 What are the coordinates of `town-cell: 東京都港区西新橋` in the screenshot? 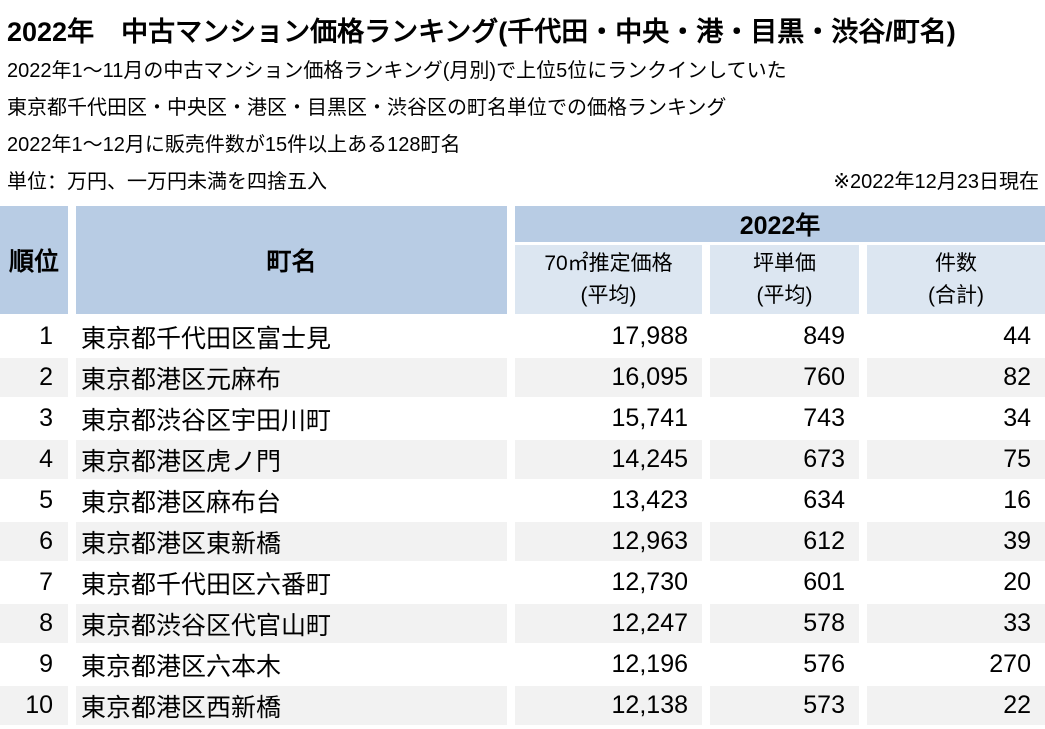 It's located at (295, 706).